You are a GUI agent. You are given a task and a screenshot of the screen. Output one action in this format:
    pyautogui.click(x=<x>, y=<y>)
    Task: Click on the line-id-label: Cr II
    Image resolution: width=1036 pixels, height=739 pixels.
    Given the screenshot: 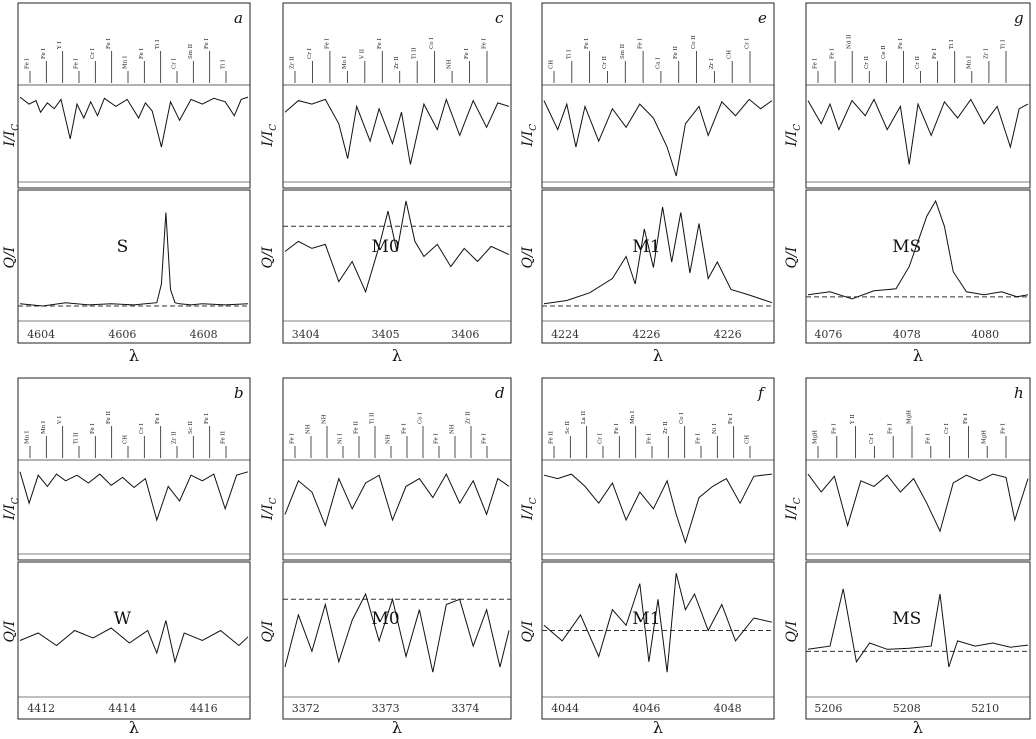 What is the action you would take?
    pyautogui.click(x=918, y=62)
    